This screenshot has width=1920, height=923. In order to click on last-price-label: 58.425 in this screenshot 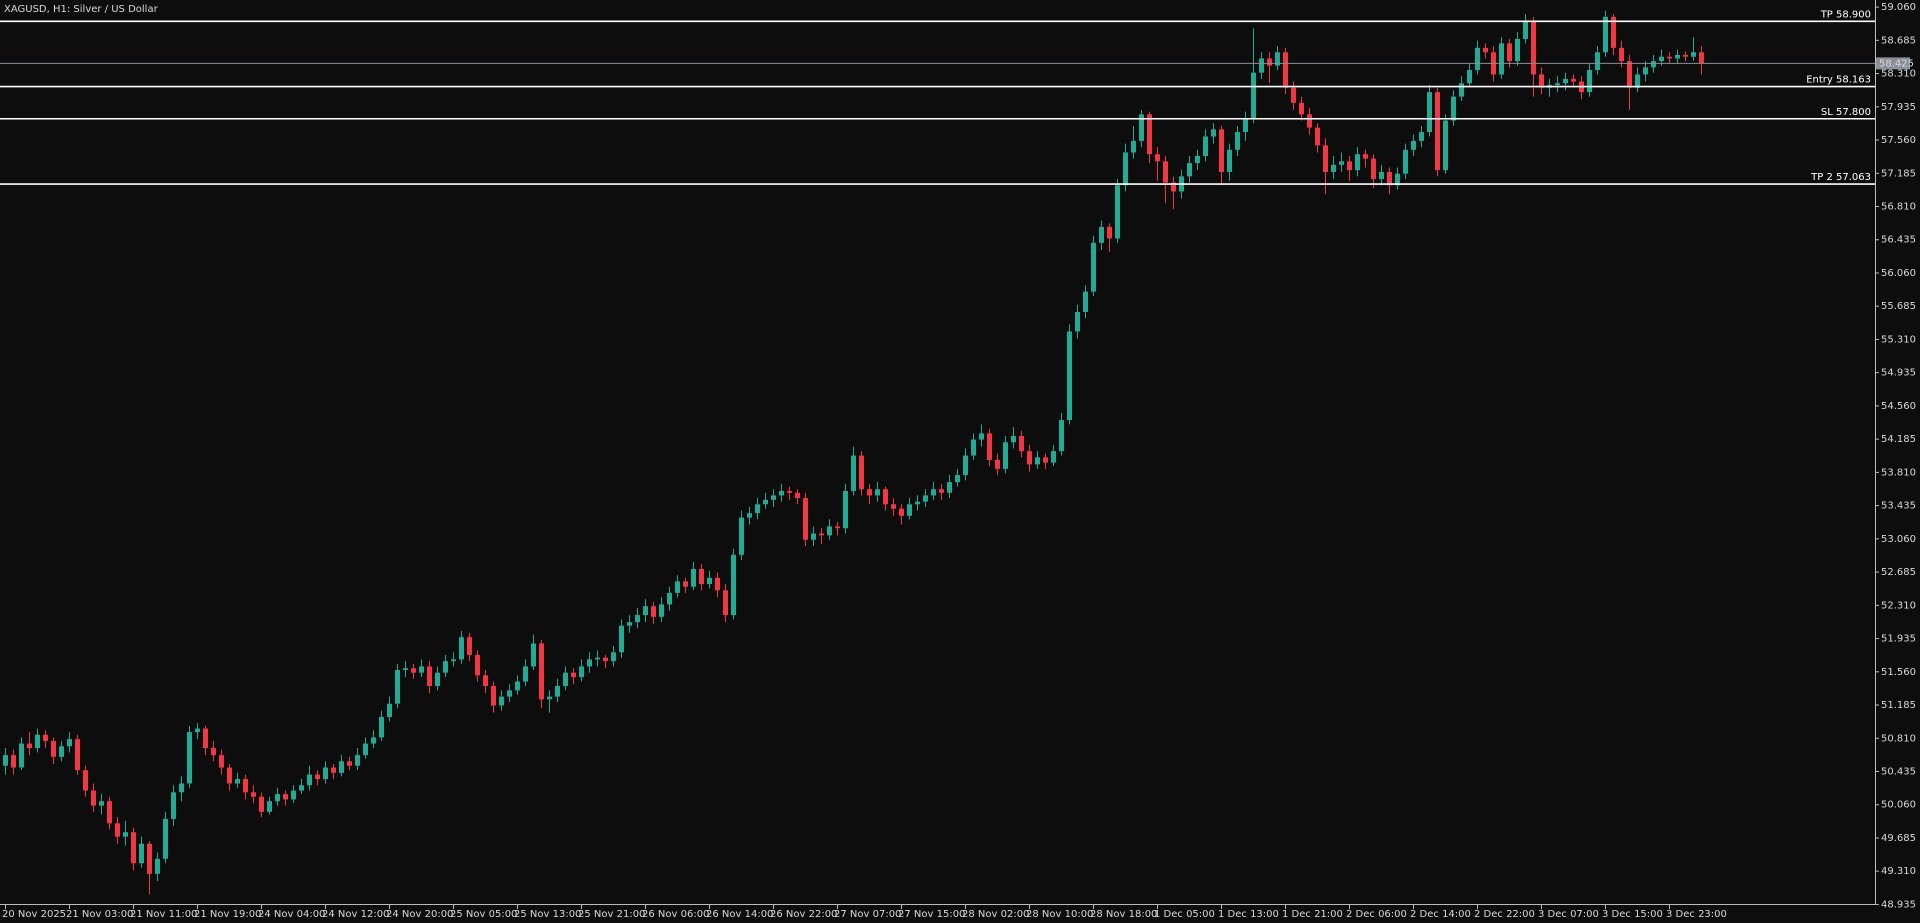, I will do `click(1896, 63)`.